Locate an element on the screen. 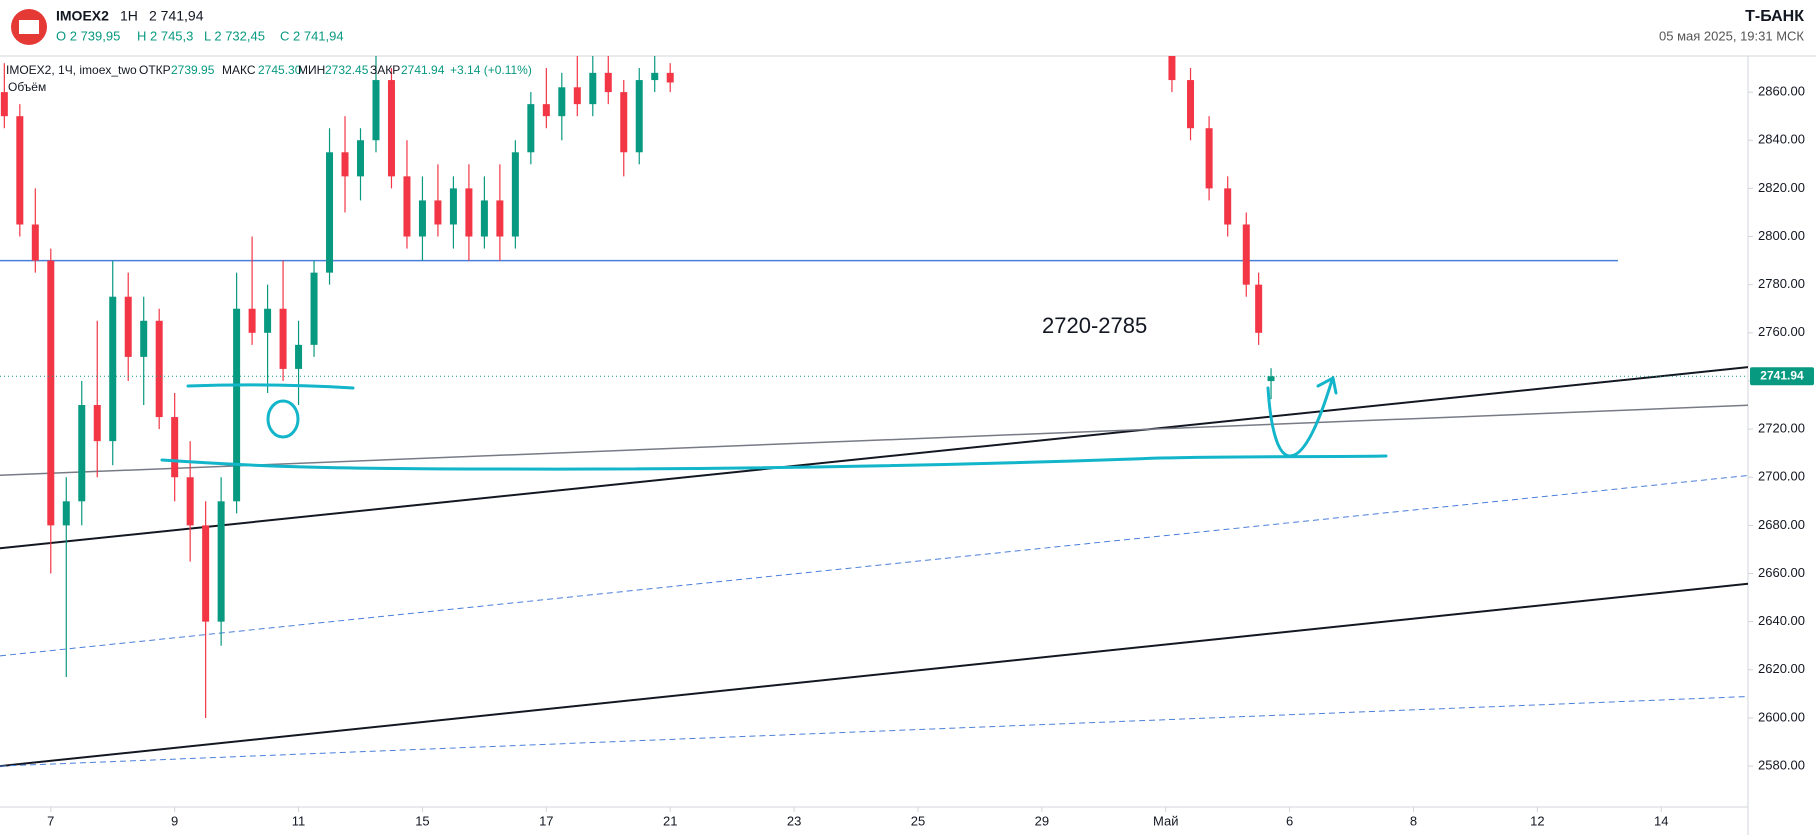  x-tick-label: 6 is located at coordinates (1289, 820).